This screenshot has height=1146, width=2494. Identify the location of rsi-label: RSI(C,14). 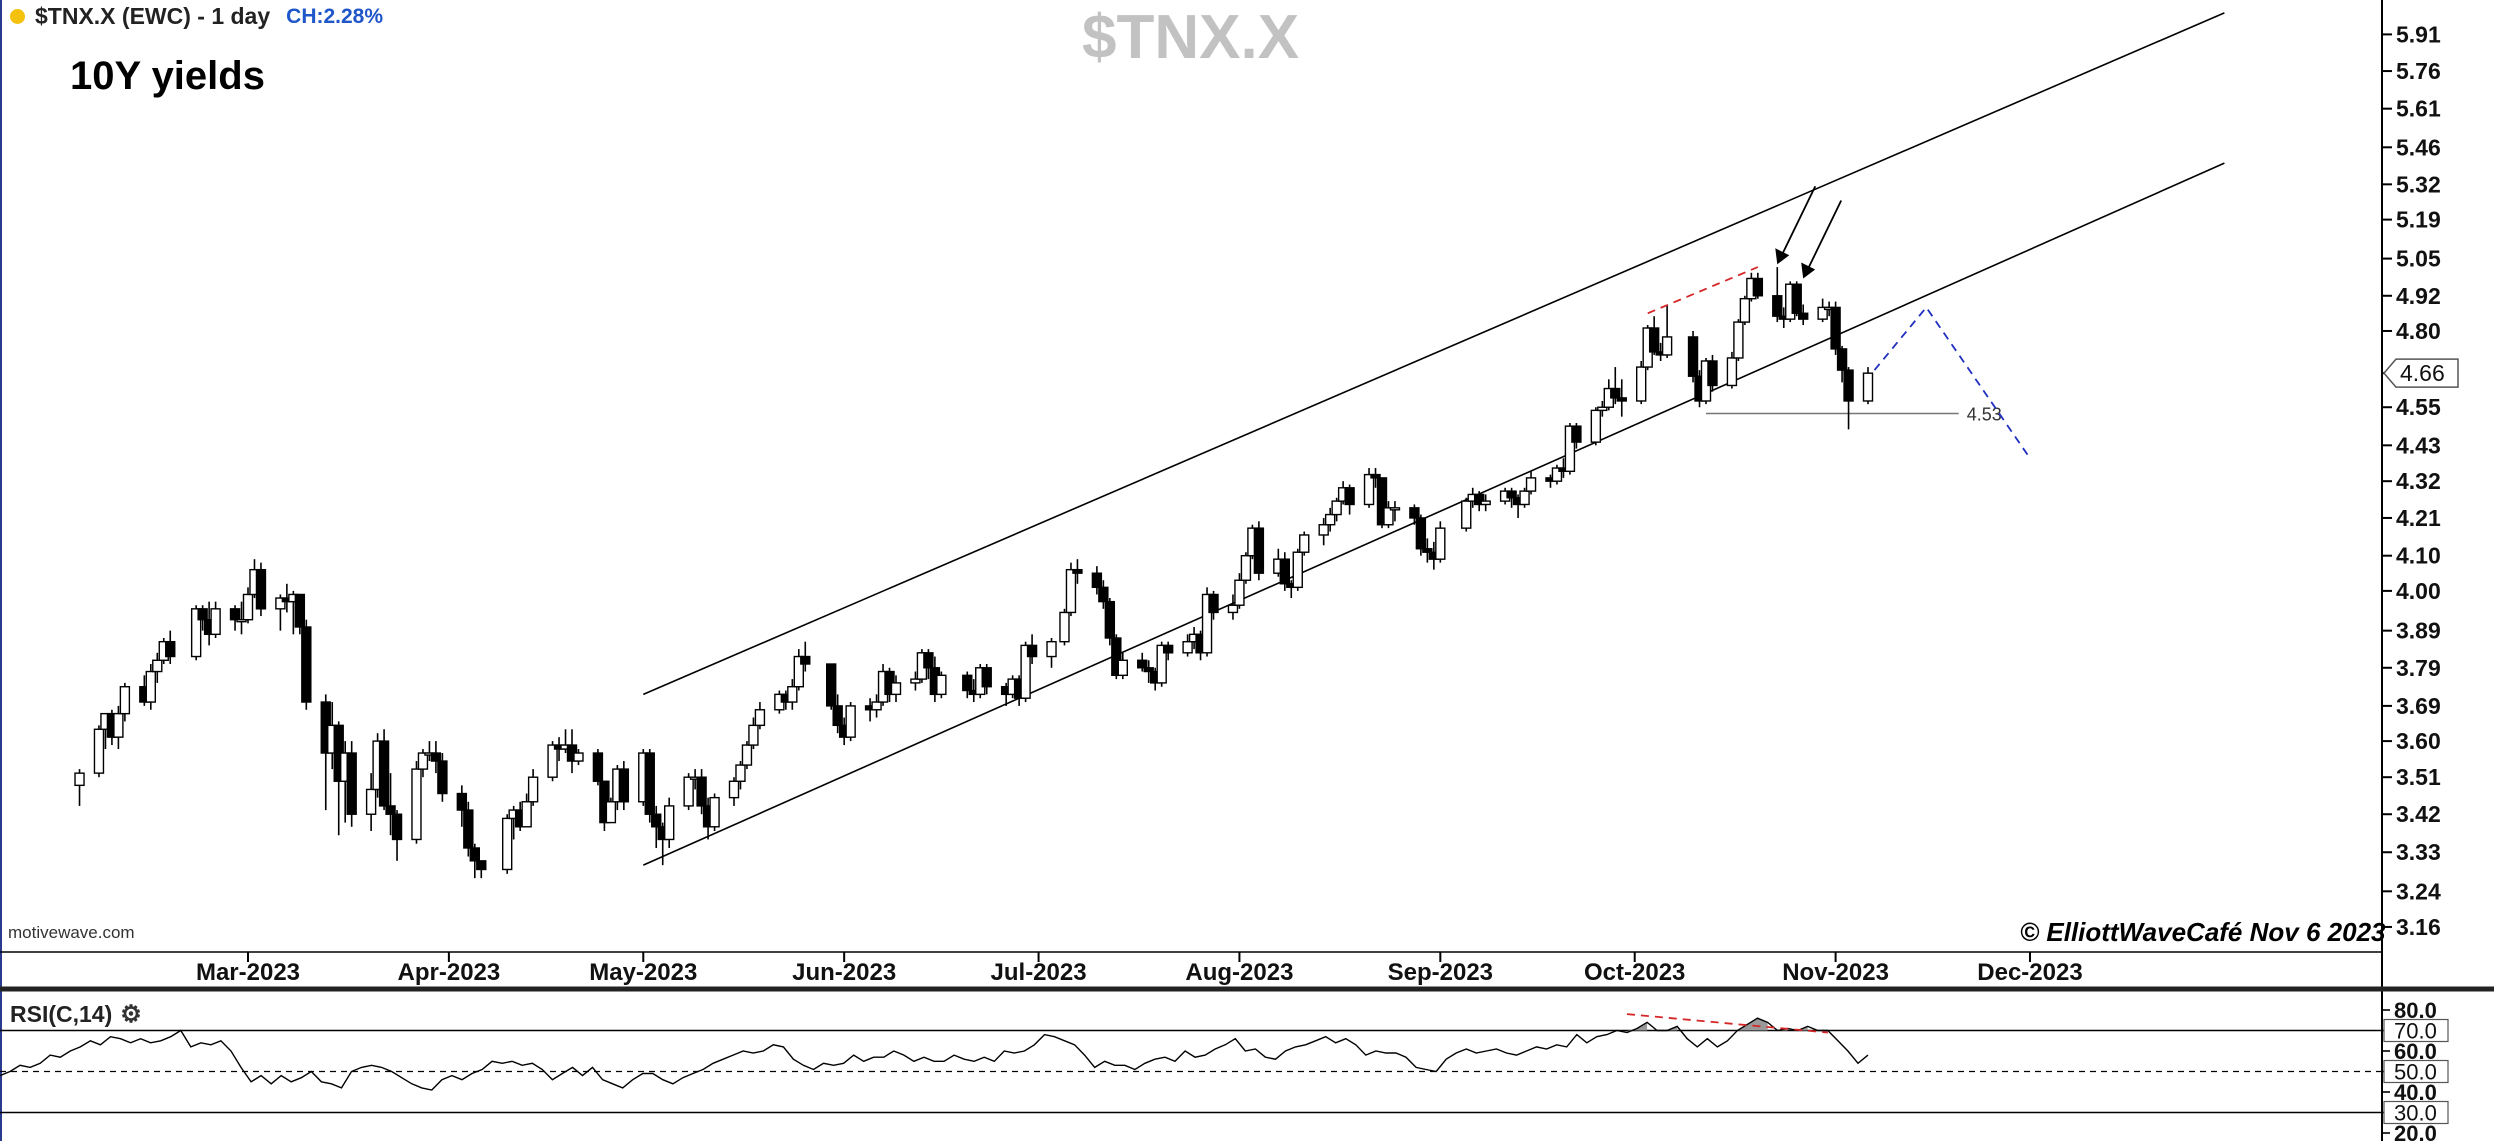
(61, 1014).